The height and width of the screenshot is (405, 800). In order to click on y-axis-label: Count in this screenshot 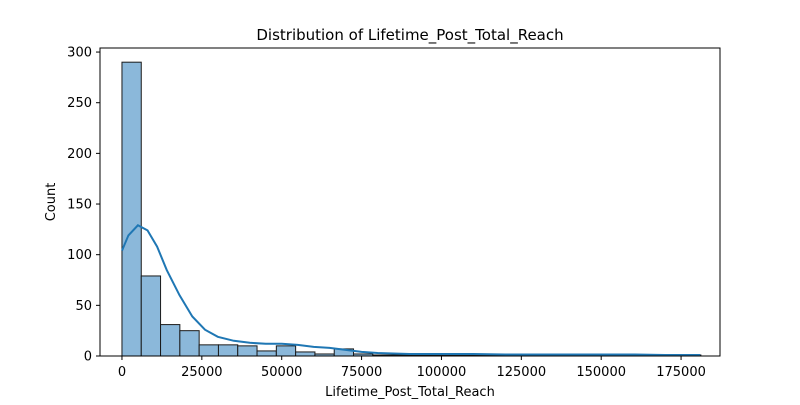, I will do `click(51, 202)`.